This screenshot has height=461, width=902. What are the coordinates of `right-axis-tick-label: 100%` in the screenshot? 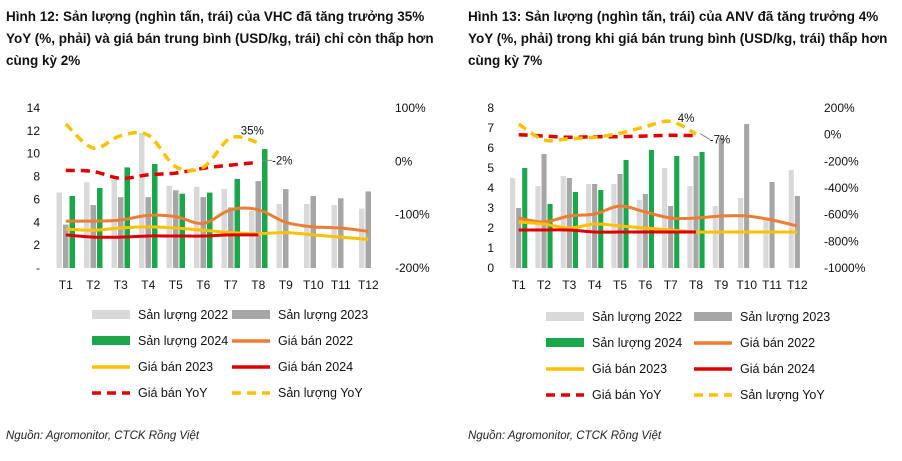 It's located at (410, 108).